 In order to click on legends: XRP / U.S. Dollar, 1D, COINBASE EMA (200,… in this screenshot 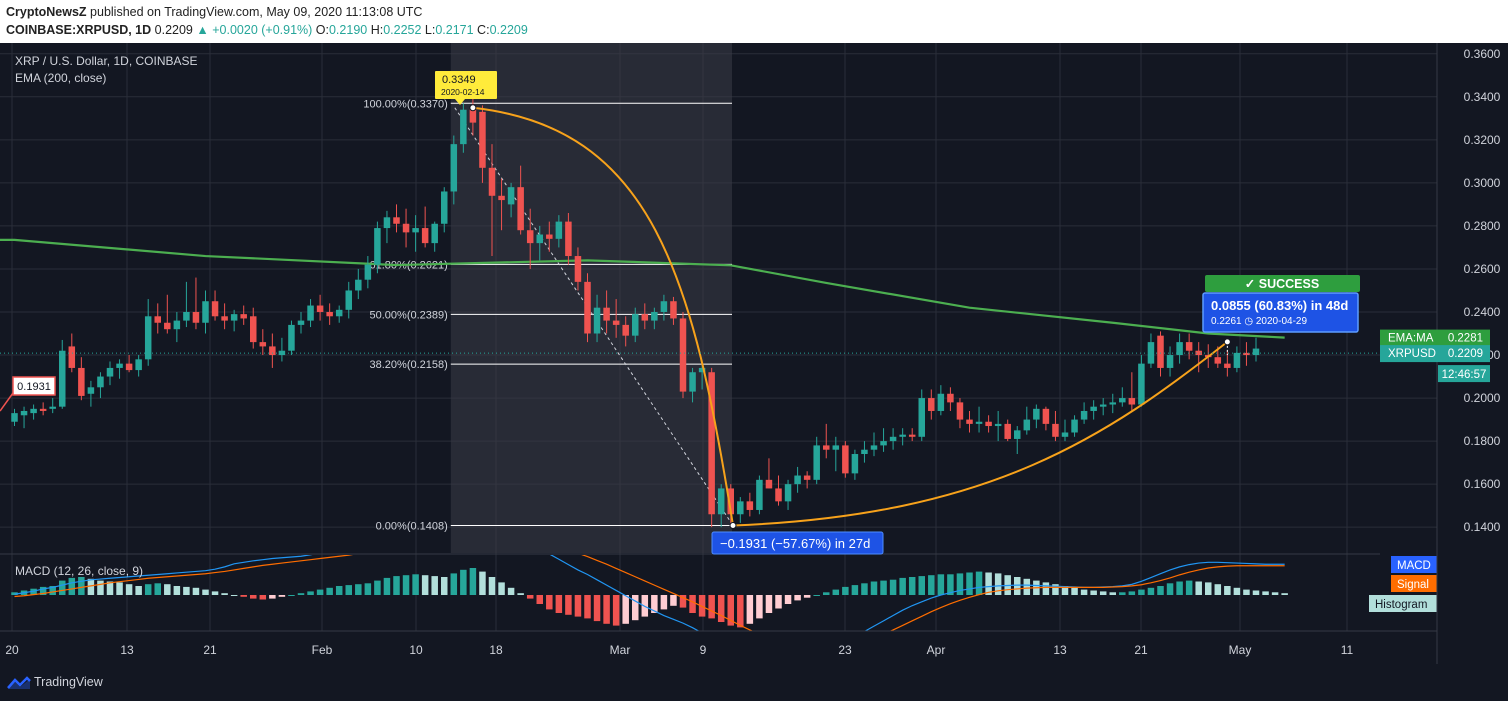, I will do `click(106, 316)`.